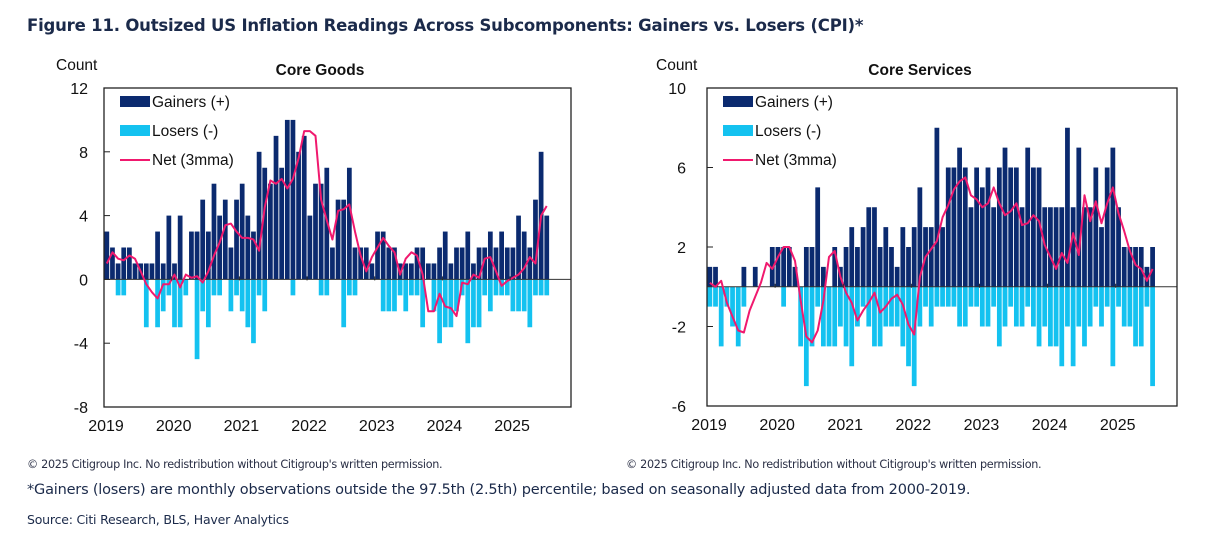 This screenshot has height=544, width=1221. What do you see at coordinates (106, 426) in the screenshot?
I see `x-tick-label: 2019` at bounding box center [106, 426].